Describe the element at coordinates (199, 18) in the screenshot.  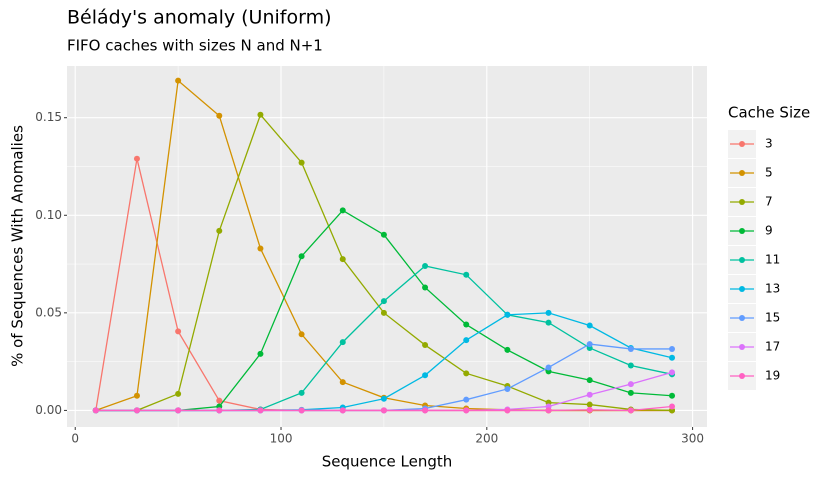
I see `chart-title: Bélády's anomaly (Uniform)` at that location.